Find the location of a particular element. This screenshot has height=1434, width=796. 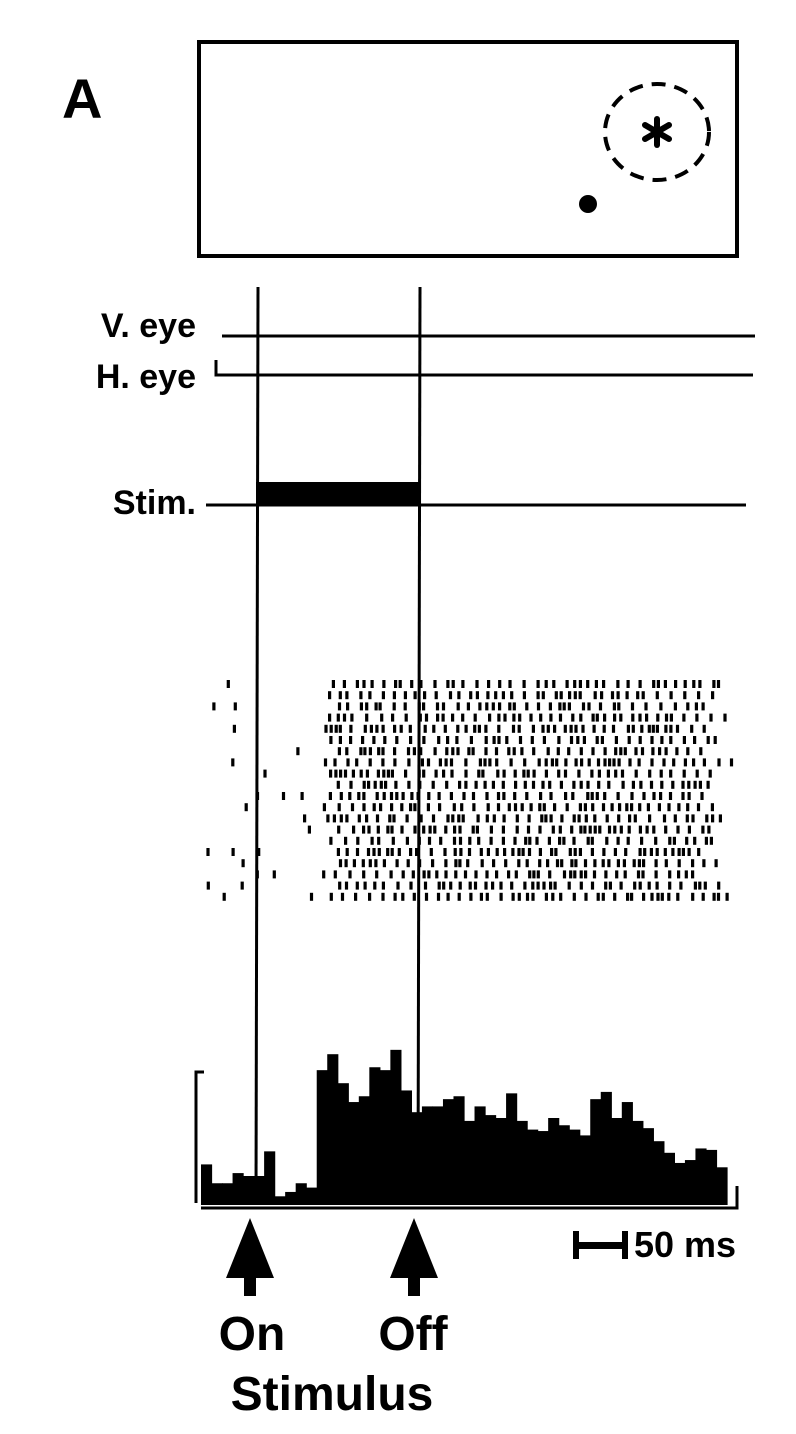

histogram-y-bracket is located at coordinates (199, 1136).